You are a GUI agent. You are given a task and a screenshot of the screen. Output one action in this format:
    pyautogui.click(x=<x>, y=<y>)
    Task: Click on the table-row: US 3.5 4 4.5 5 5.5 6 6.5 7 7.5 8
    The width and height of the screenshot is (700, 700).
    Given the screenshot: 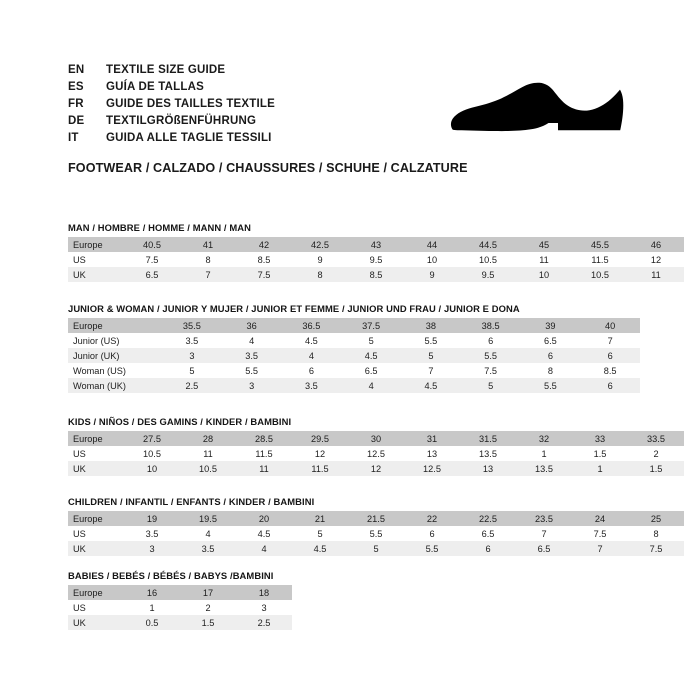 What is the action you would take?
    pyautogui.click(x=376, y=533)
    